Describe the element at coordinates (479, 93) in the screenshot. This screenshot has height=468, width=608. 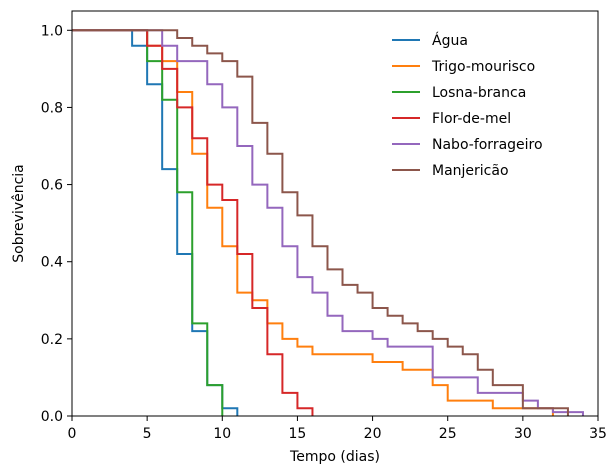
I see `legend-label: Losna-branca` at that location.